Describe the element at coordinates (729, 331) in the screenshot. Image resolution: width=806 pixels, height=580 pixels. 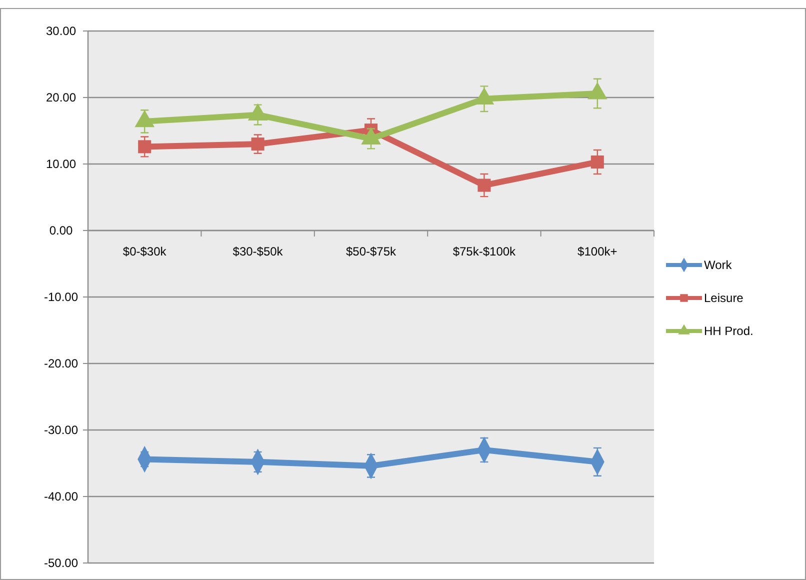
I see `legend-label: HH Prod.` at that location.